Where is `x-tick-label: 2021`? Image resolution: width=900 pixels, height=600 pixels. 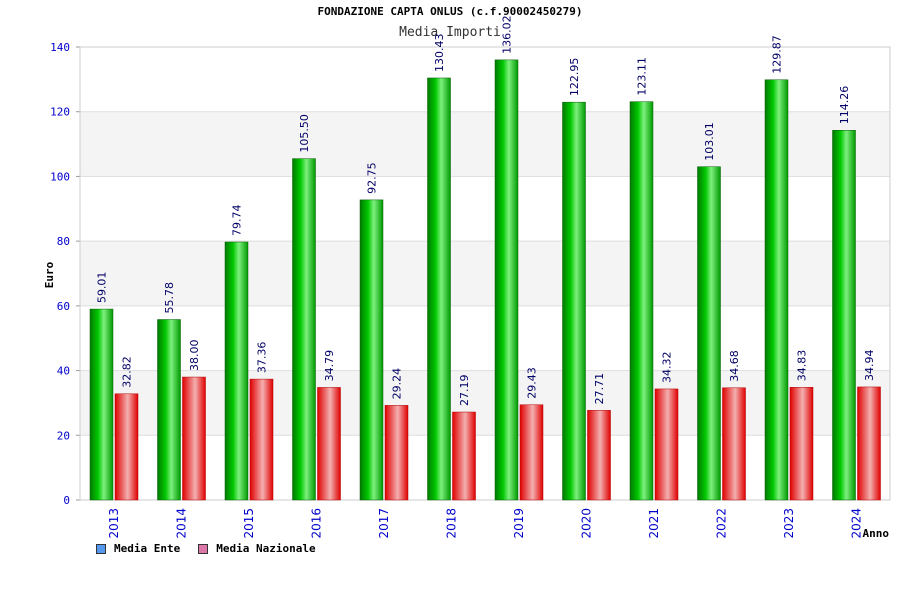
x-tick-label: 2021 is located at coordinates (654, 523).